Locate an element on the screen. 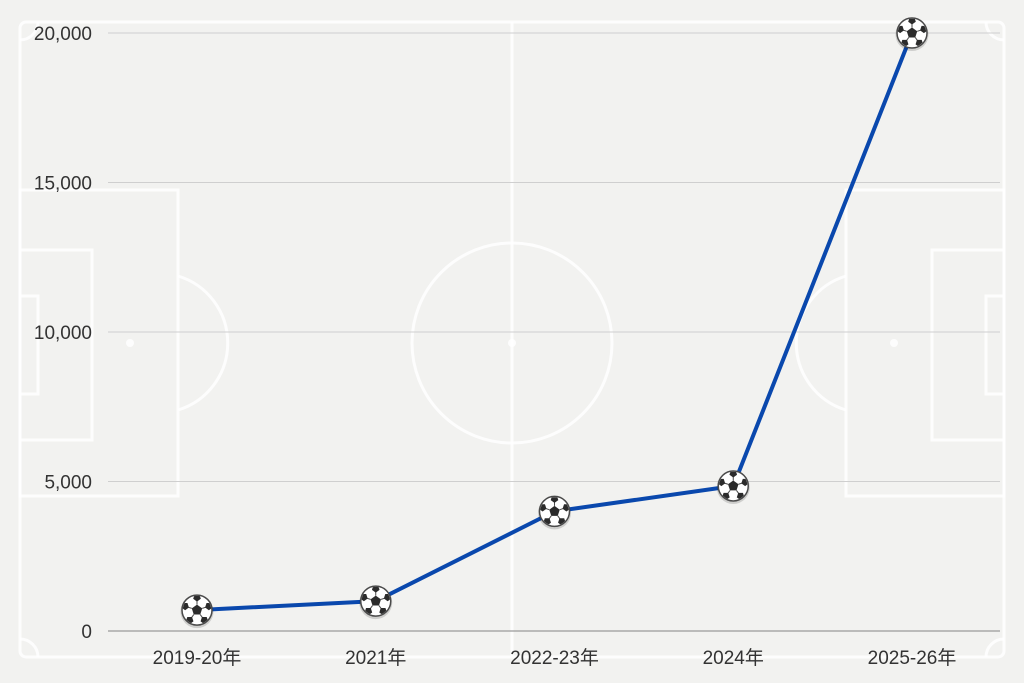 Image resolution: width=1024 pixels, height=683 pixels. y-tick-label: 5,000 is located at coordinates (68, 483).